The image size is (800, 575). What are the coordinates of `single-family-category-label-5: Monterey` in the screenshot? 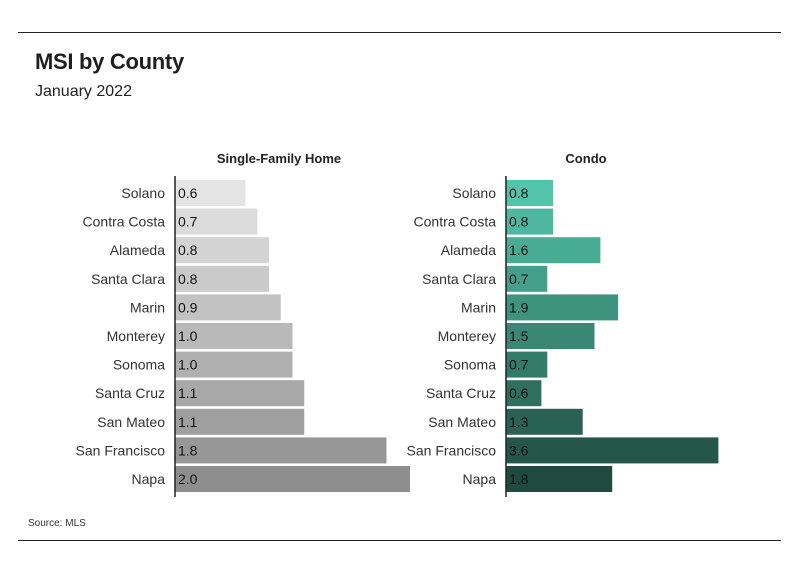 It's located at (136, 336).